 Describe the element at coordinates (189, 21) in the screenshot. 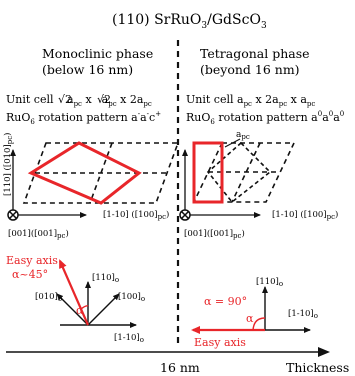

I see `figure-title: (110) SrRuO3/GdScO3` at that location.